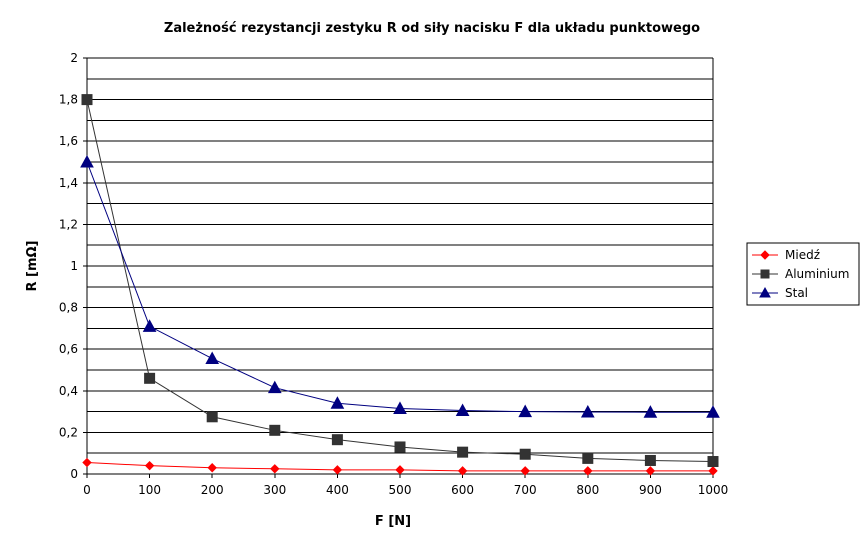 This screenshot has width=867, height=548. I want to click on y-tick-label: 0,6, so click(68, 349).